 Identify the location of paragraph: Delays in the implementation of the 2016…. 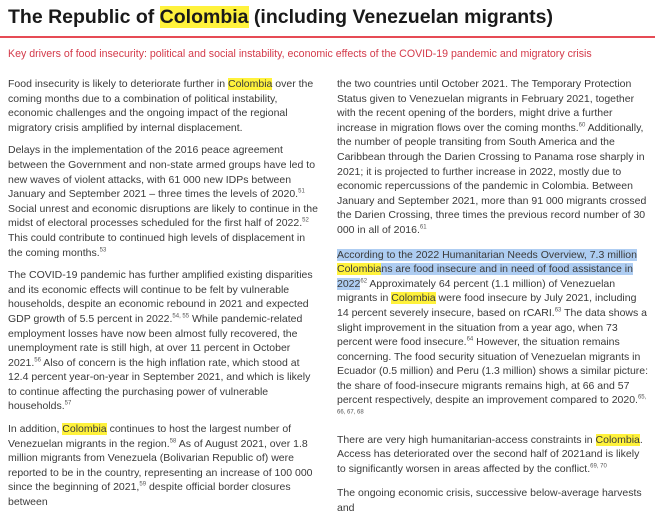
(163, 201).